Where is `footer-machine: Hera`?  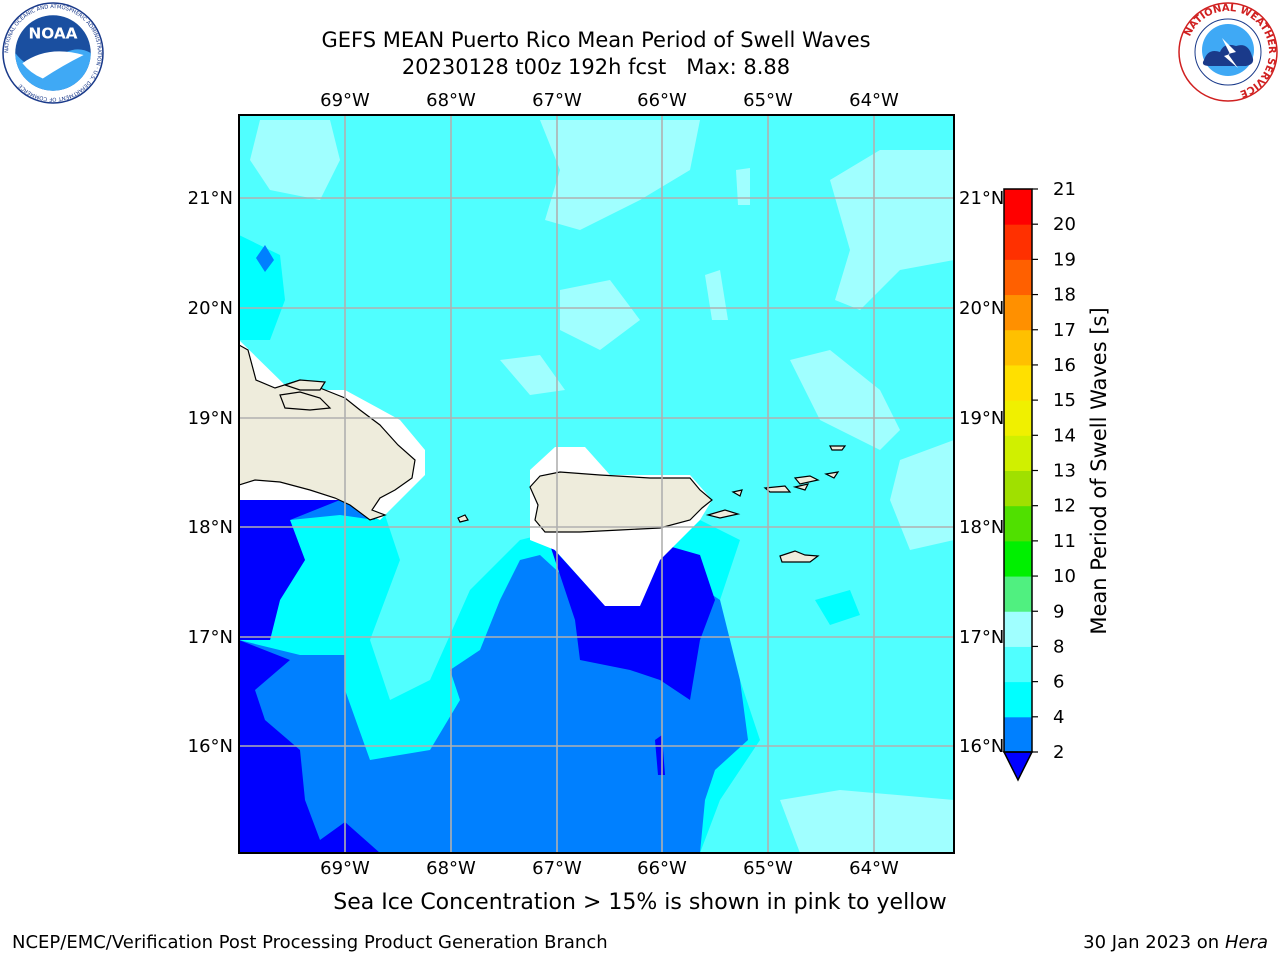
footer-machine: Hera is located at coordinates (1246, 942).